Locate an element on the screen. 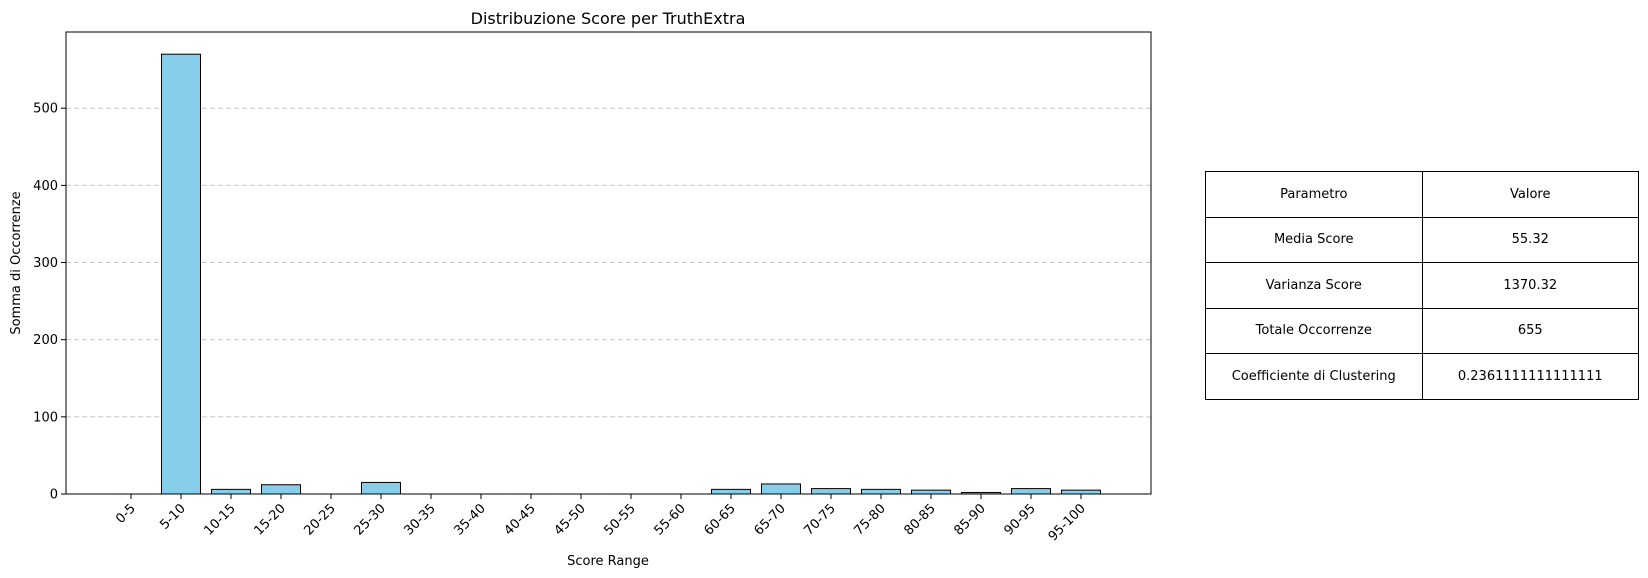 The image size is (1648, 578). table-cell-parameter: Totale Occorrenze is located at coordinates (1314, 330).